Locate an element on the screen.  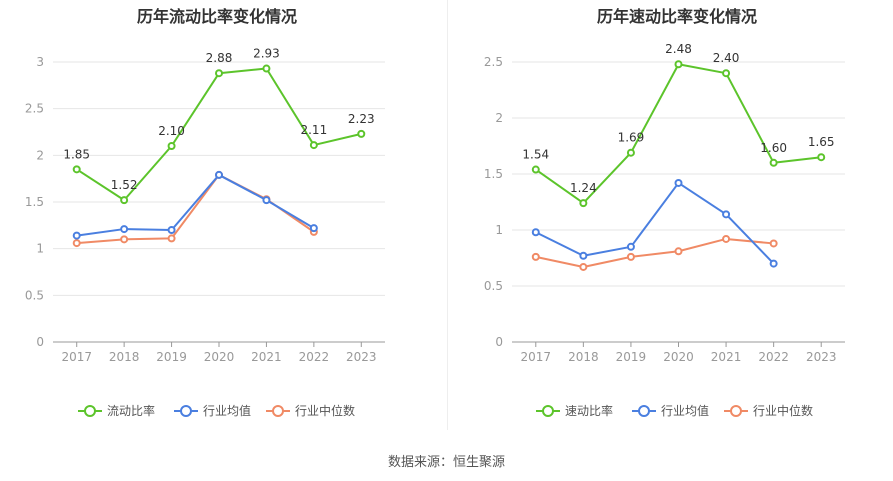
data-label: 1.60 is located at coordinates (773, 148).